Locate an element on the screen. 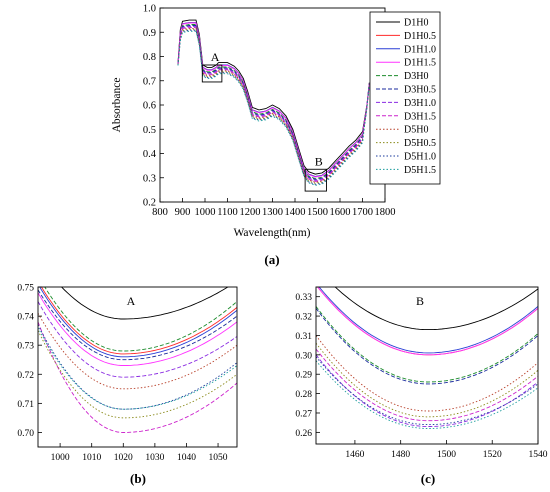  panel-b-series-line-D3H1.5 is located at coordinates (137, 377).